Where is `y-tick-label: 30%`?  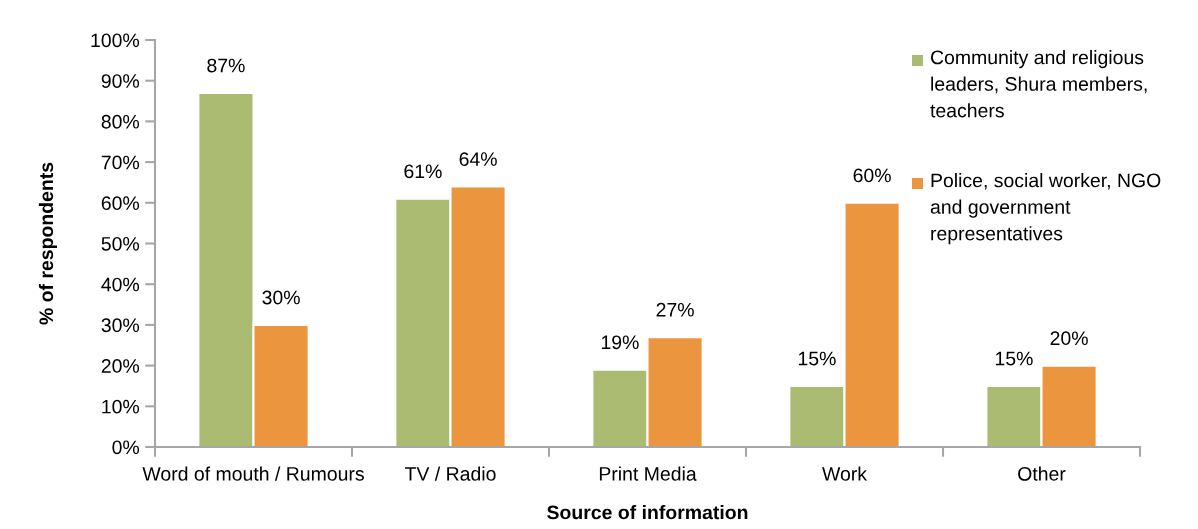
y-tick-label: 30% is located at coordinates (120, 325).